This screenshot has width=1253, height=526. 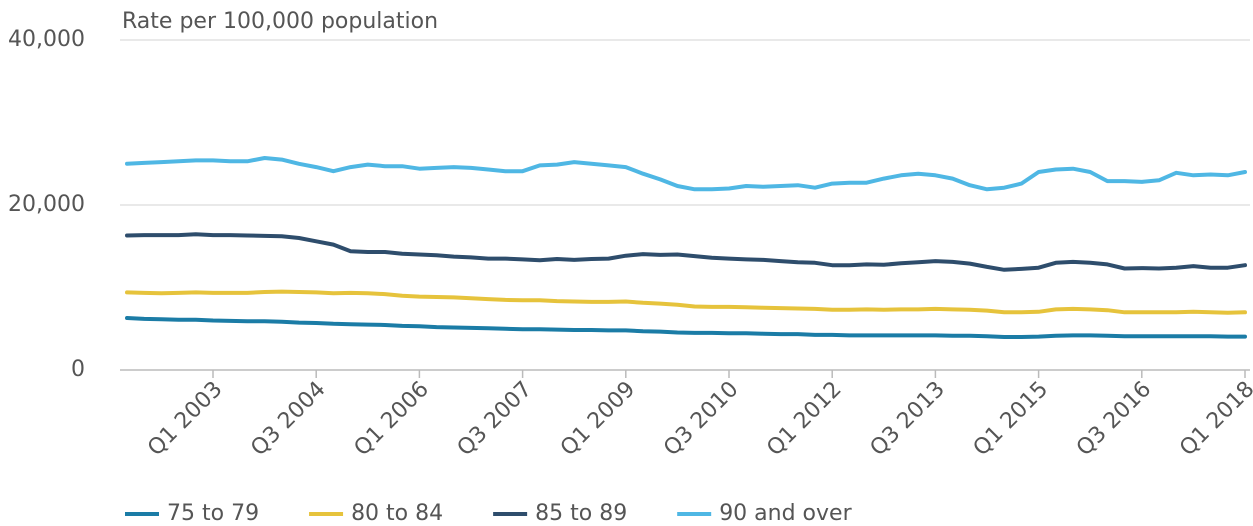 I want to click on y-axis-title: Rate per 100,000 population, so click(x=280, y=21).